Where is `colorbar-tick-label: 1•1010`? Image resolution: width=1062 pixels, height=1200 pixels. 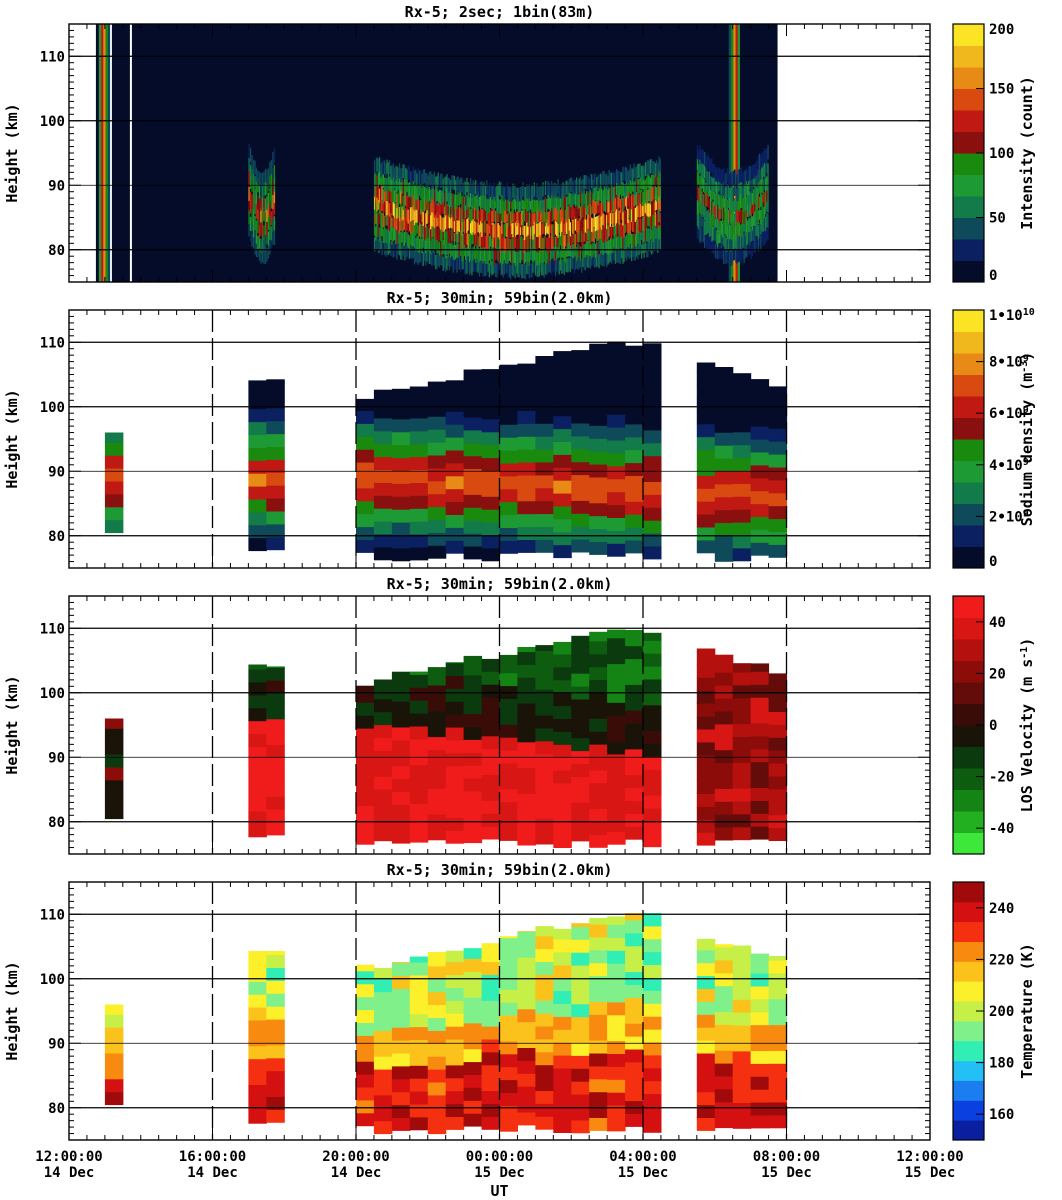 colorbar-tick-label: 1•1010 is located at coordinates (1012, 316).